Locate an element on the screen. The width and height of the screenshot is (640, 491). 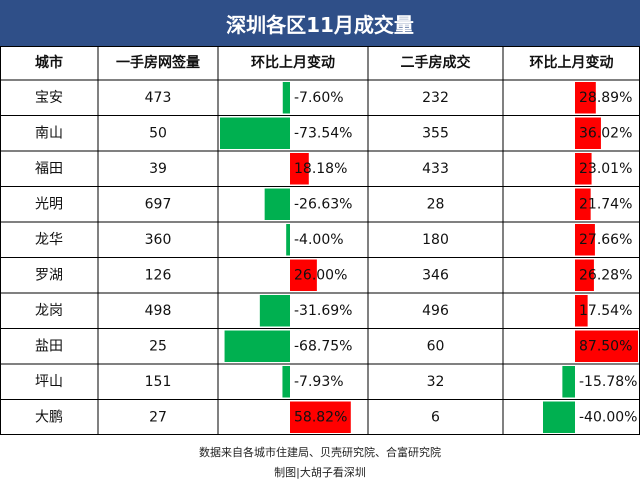
new-sales-value: 151 is located at coordinates (158, 382).